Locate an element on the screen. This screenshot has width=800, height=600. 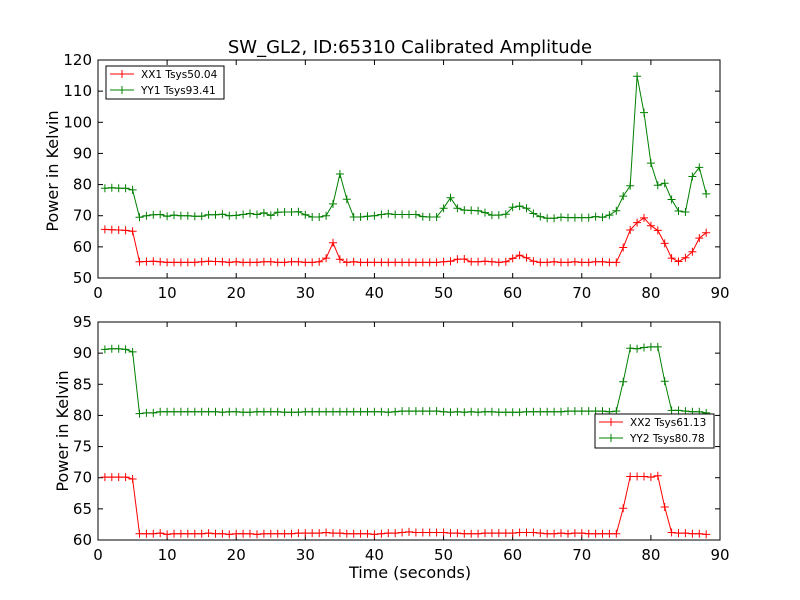
legend-label-xx1: XX1 Tsys50.04 is located at coordinates (179, 75).